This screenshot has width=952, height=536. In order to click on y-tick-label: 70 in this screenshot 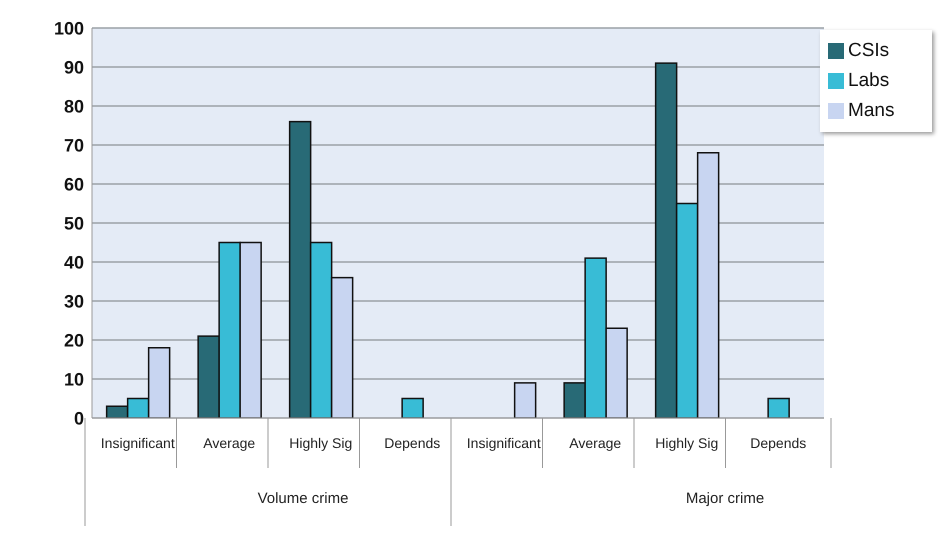, I will do `click(74, 145)`.